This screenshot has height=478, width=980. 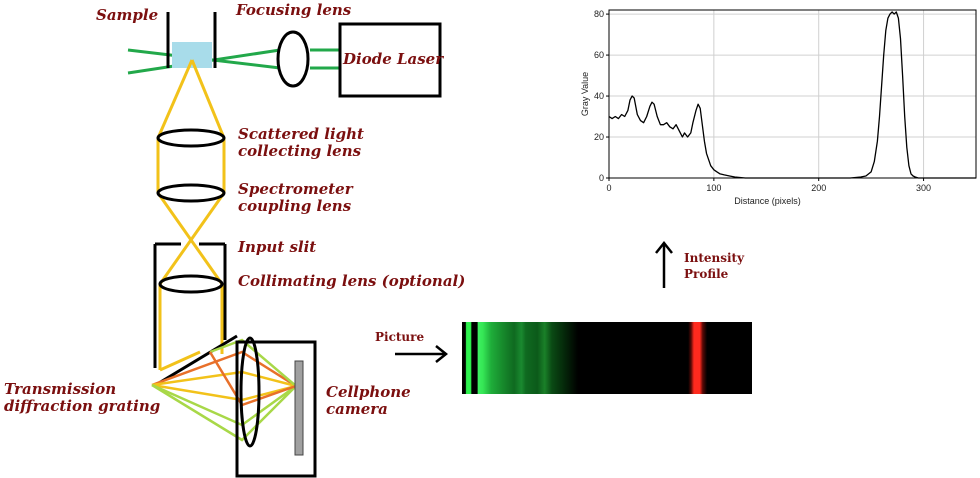 I want to click on diffraction-grating, so click(x=195, y=361).